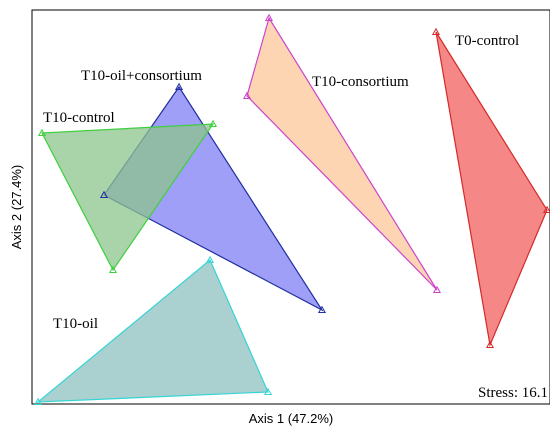  I want to click on label-t10-oil-consortium: T10-oil+consortium, so click(141, 76).